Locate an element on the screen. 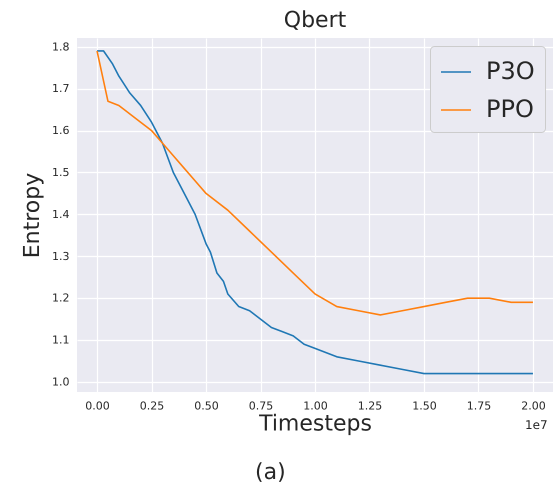 Image resolution: width=555 pixels, height=498 pixels. y-tick-label: 1.7 is located at coordinates (61, 89).